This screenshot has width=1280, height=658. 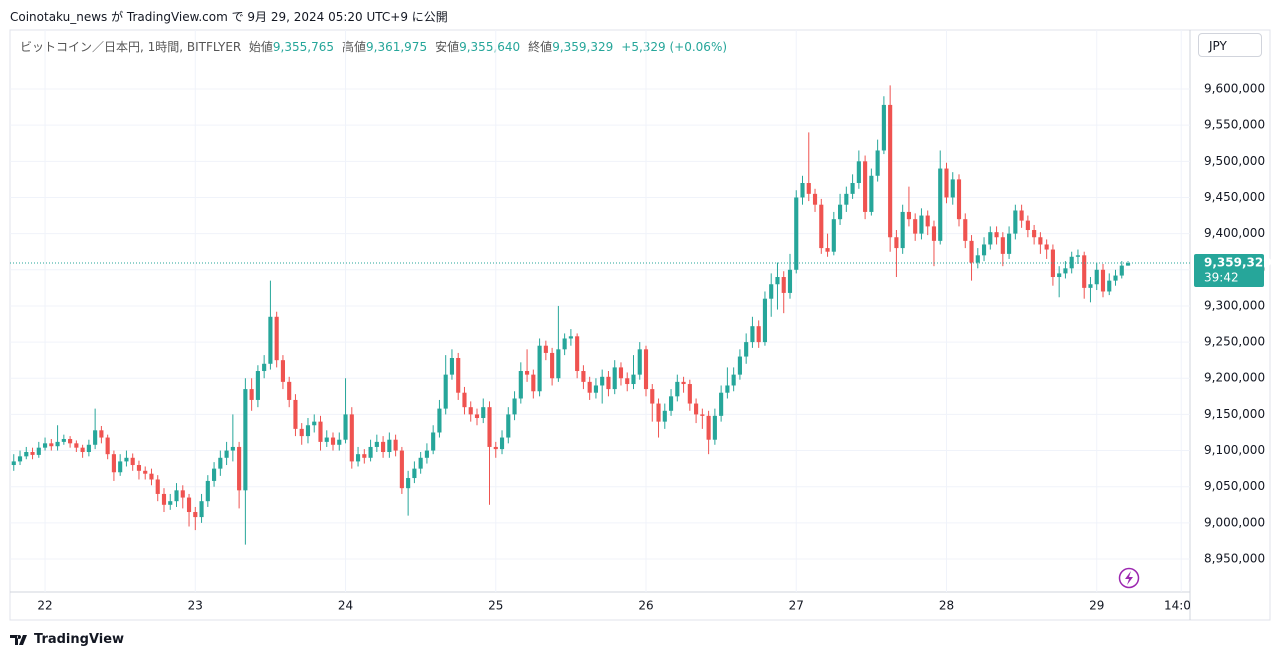 What do you see at coordinates (583, 47) in the screenshot?
I see `ohlc-value: 9,359,329` at bounding box center [583, 47].